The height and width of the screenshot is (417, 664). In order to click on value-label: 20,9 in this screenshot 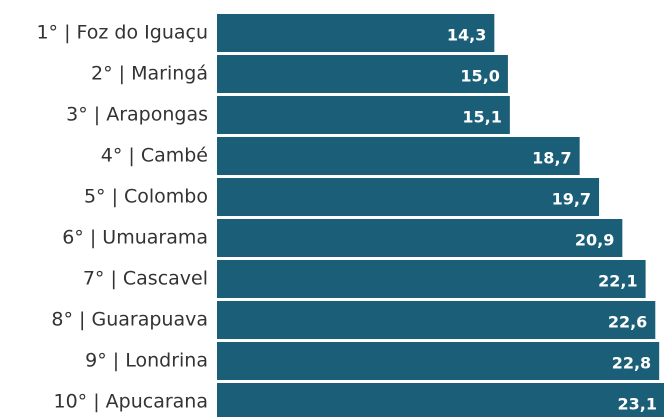, I will do `click(594, 240)`.